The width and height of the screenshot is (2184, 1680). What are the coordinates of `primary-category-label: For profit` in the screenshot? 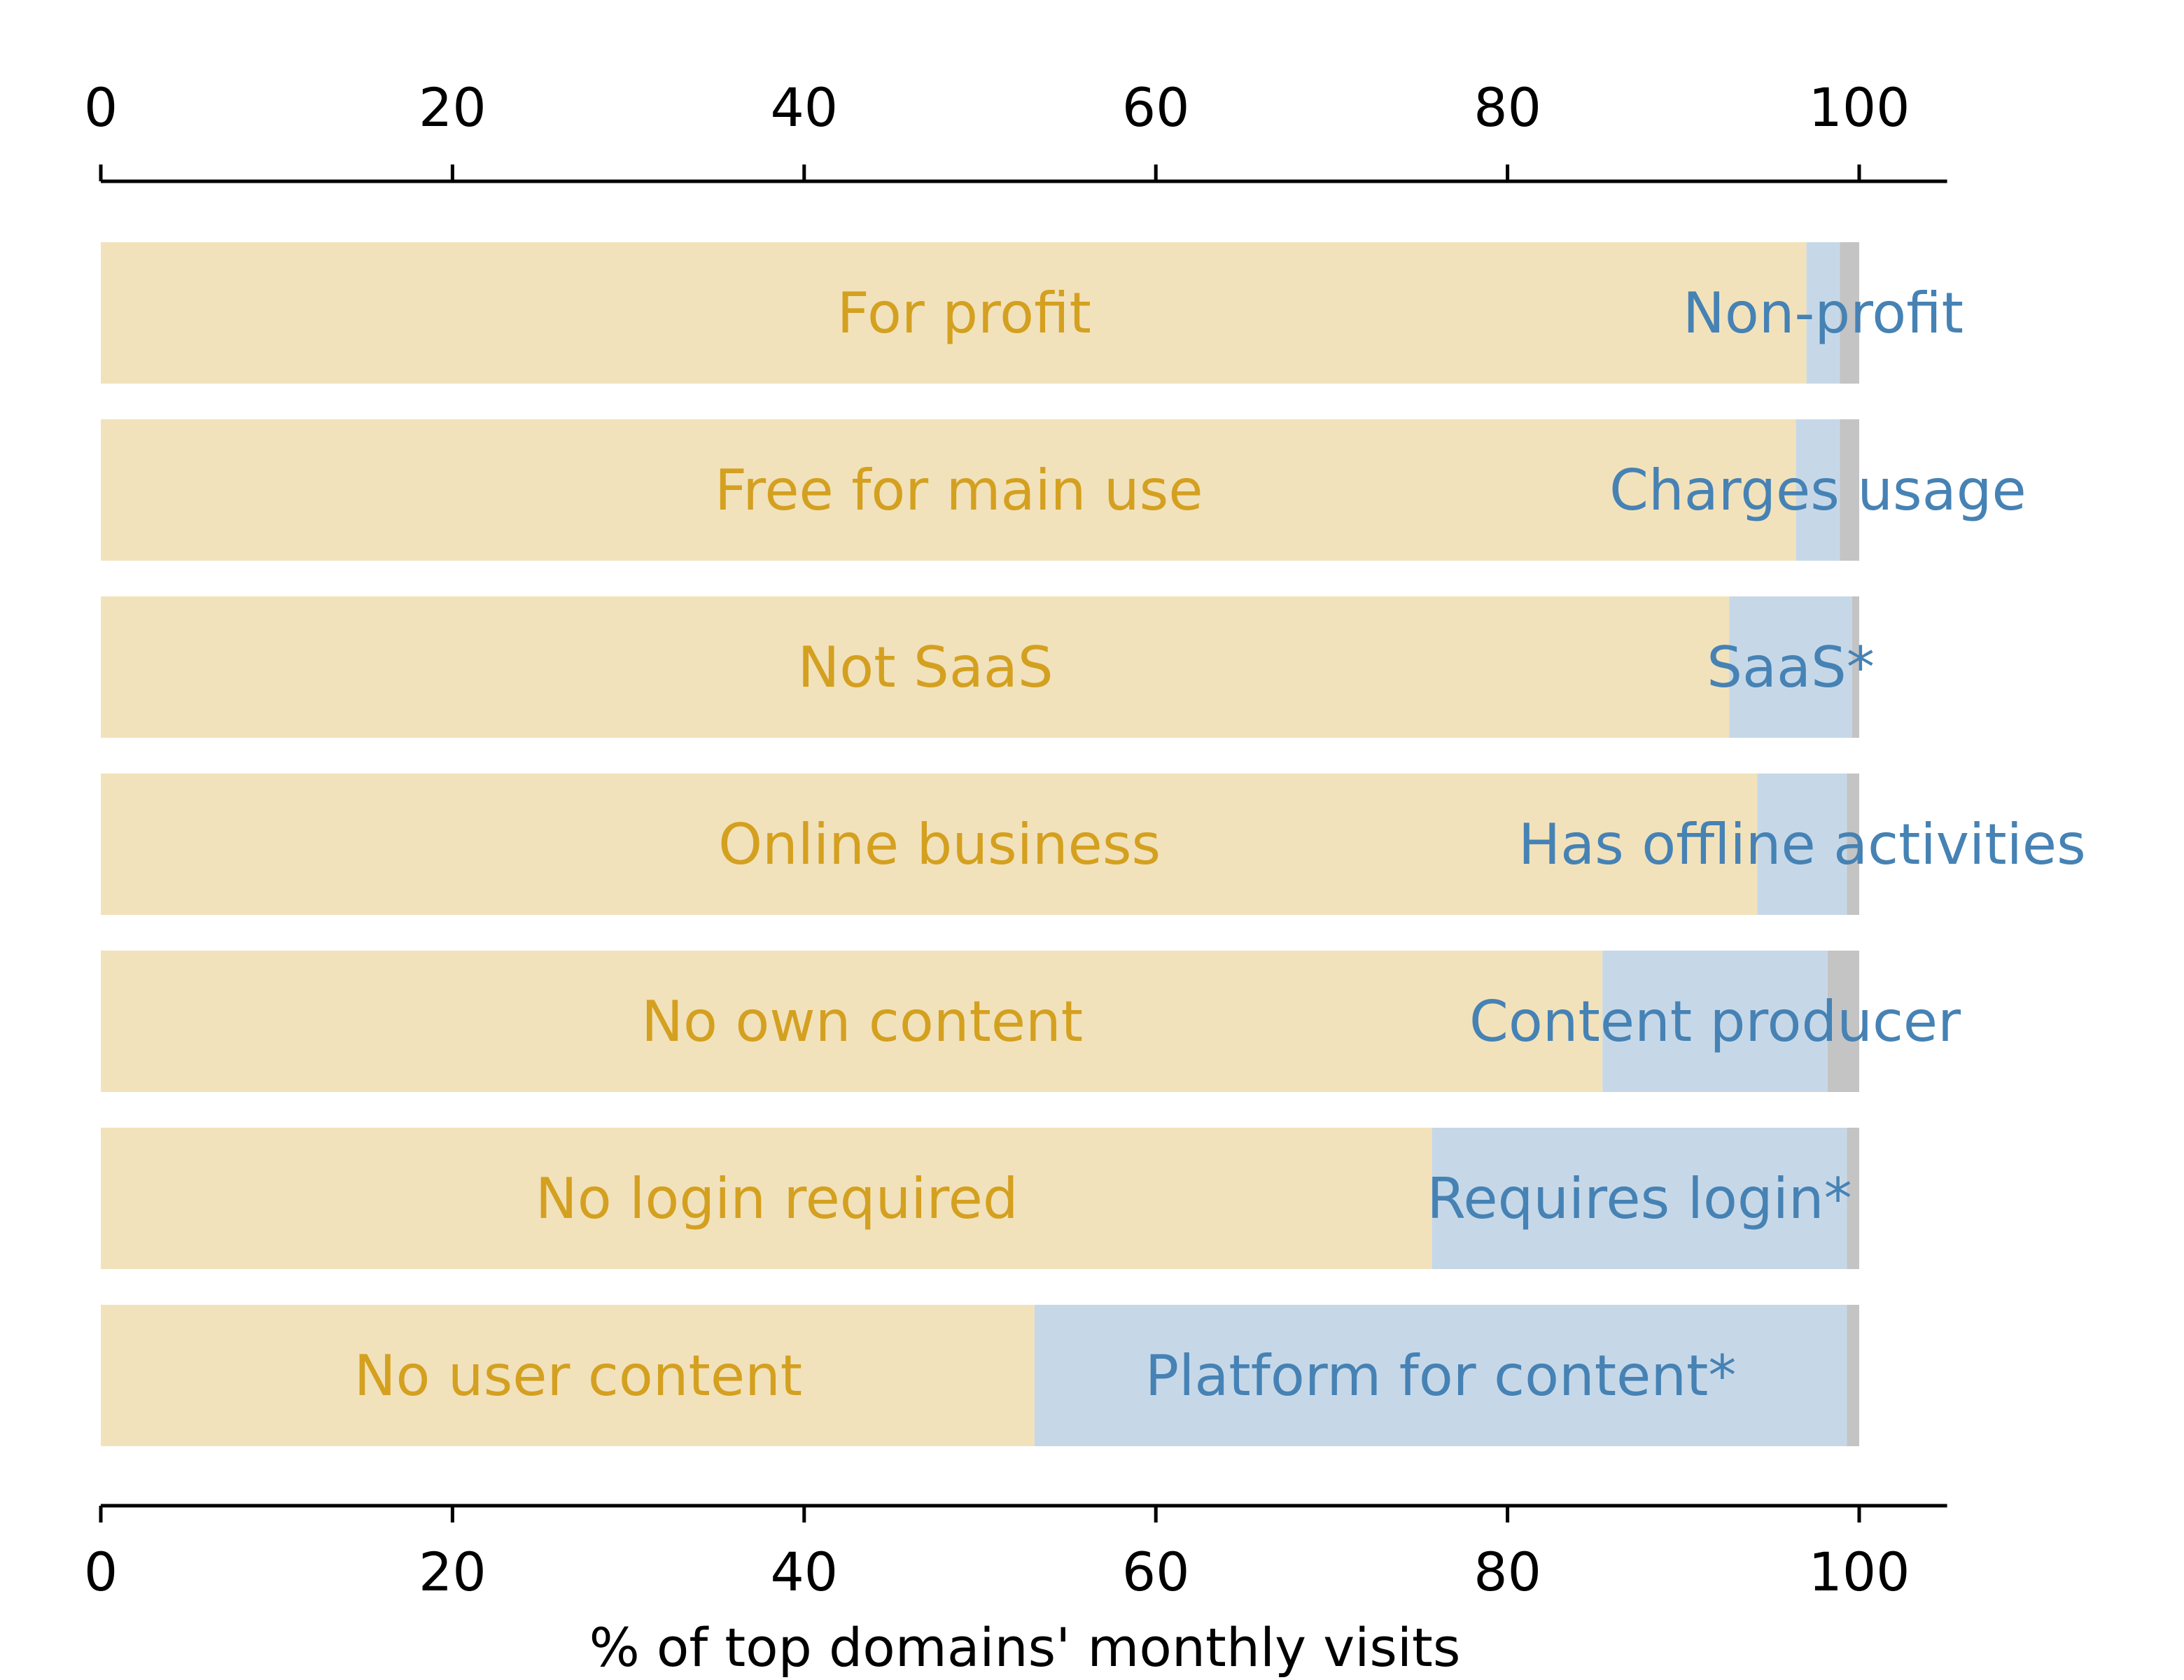 It's located at (964, 313).